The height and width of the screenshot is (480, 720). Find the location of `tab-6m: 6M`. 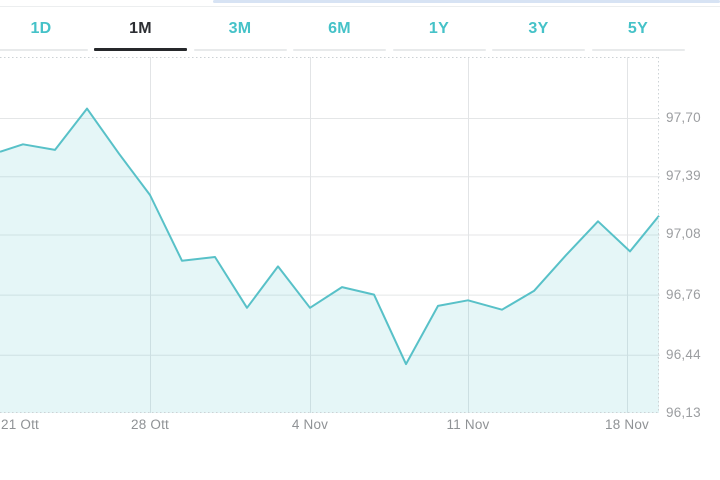

tab-6m: 6M is located at coordinates (339, 32).